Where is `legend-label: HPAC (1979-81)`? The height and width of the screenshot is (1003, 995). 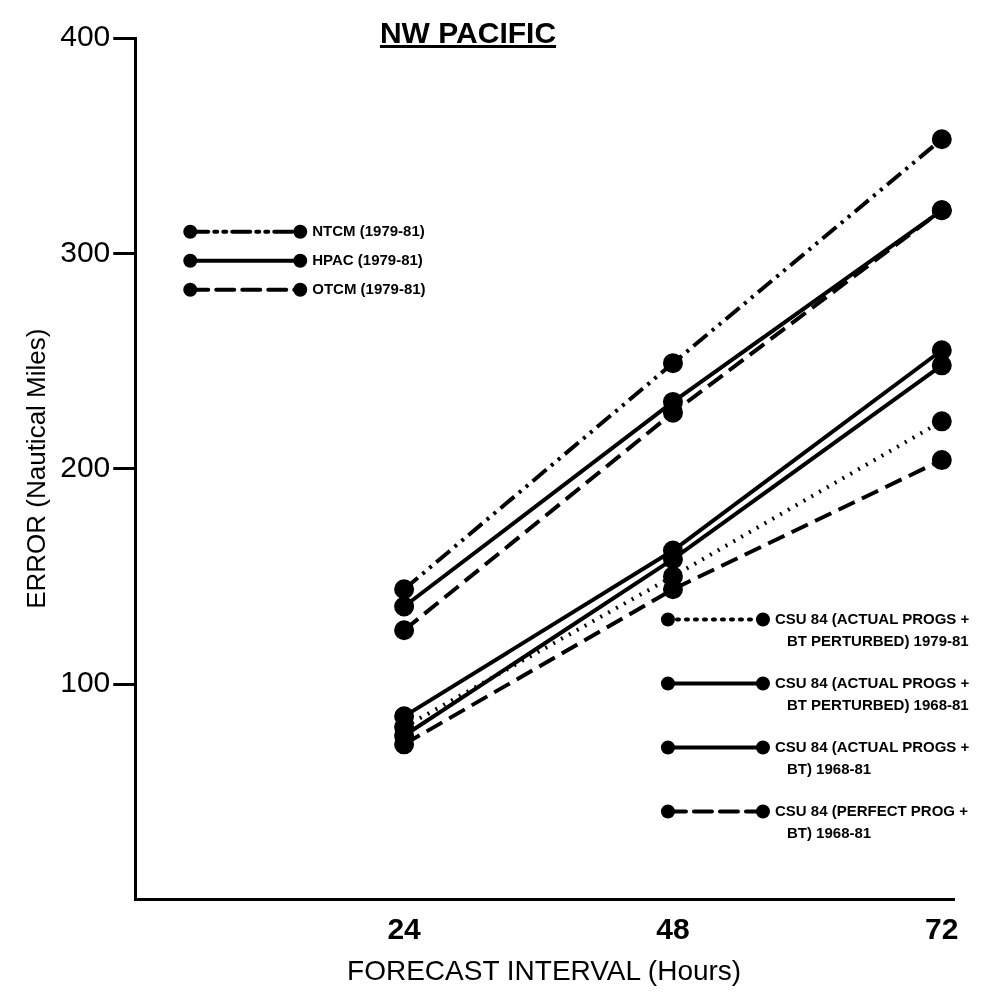 legend-label: HPAC (1979-81) is located at coordinates (367, 259).